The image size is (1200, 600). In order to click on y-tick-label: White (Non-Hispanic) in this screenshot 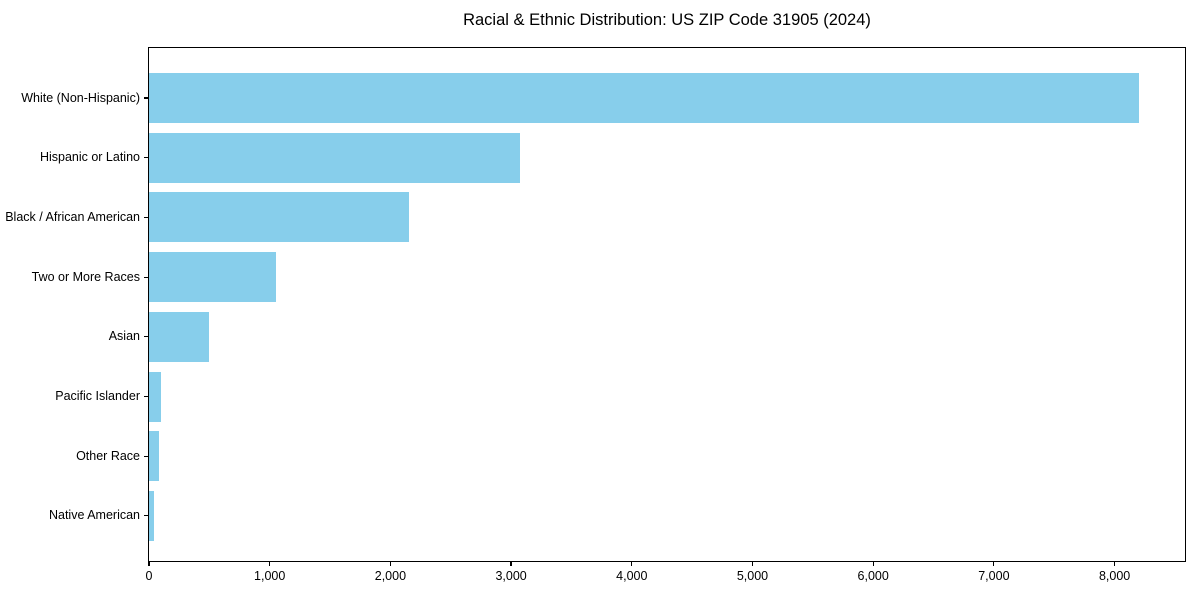, I will do `click(80, 97)`.